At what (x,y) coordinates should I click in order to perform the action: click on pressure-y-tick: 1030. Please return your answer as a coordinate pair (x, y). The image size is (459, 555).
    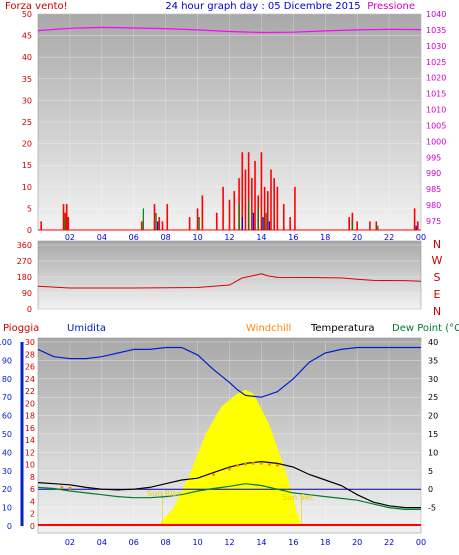
    Looking at the image, I should click on (436, 46).